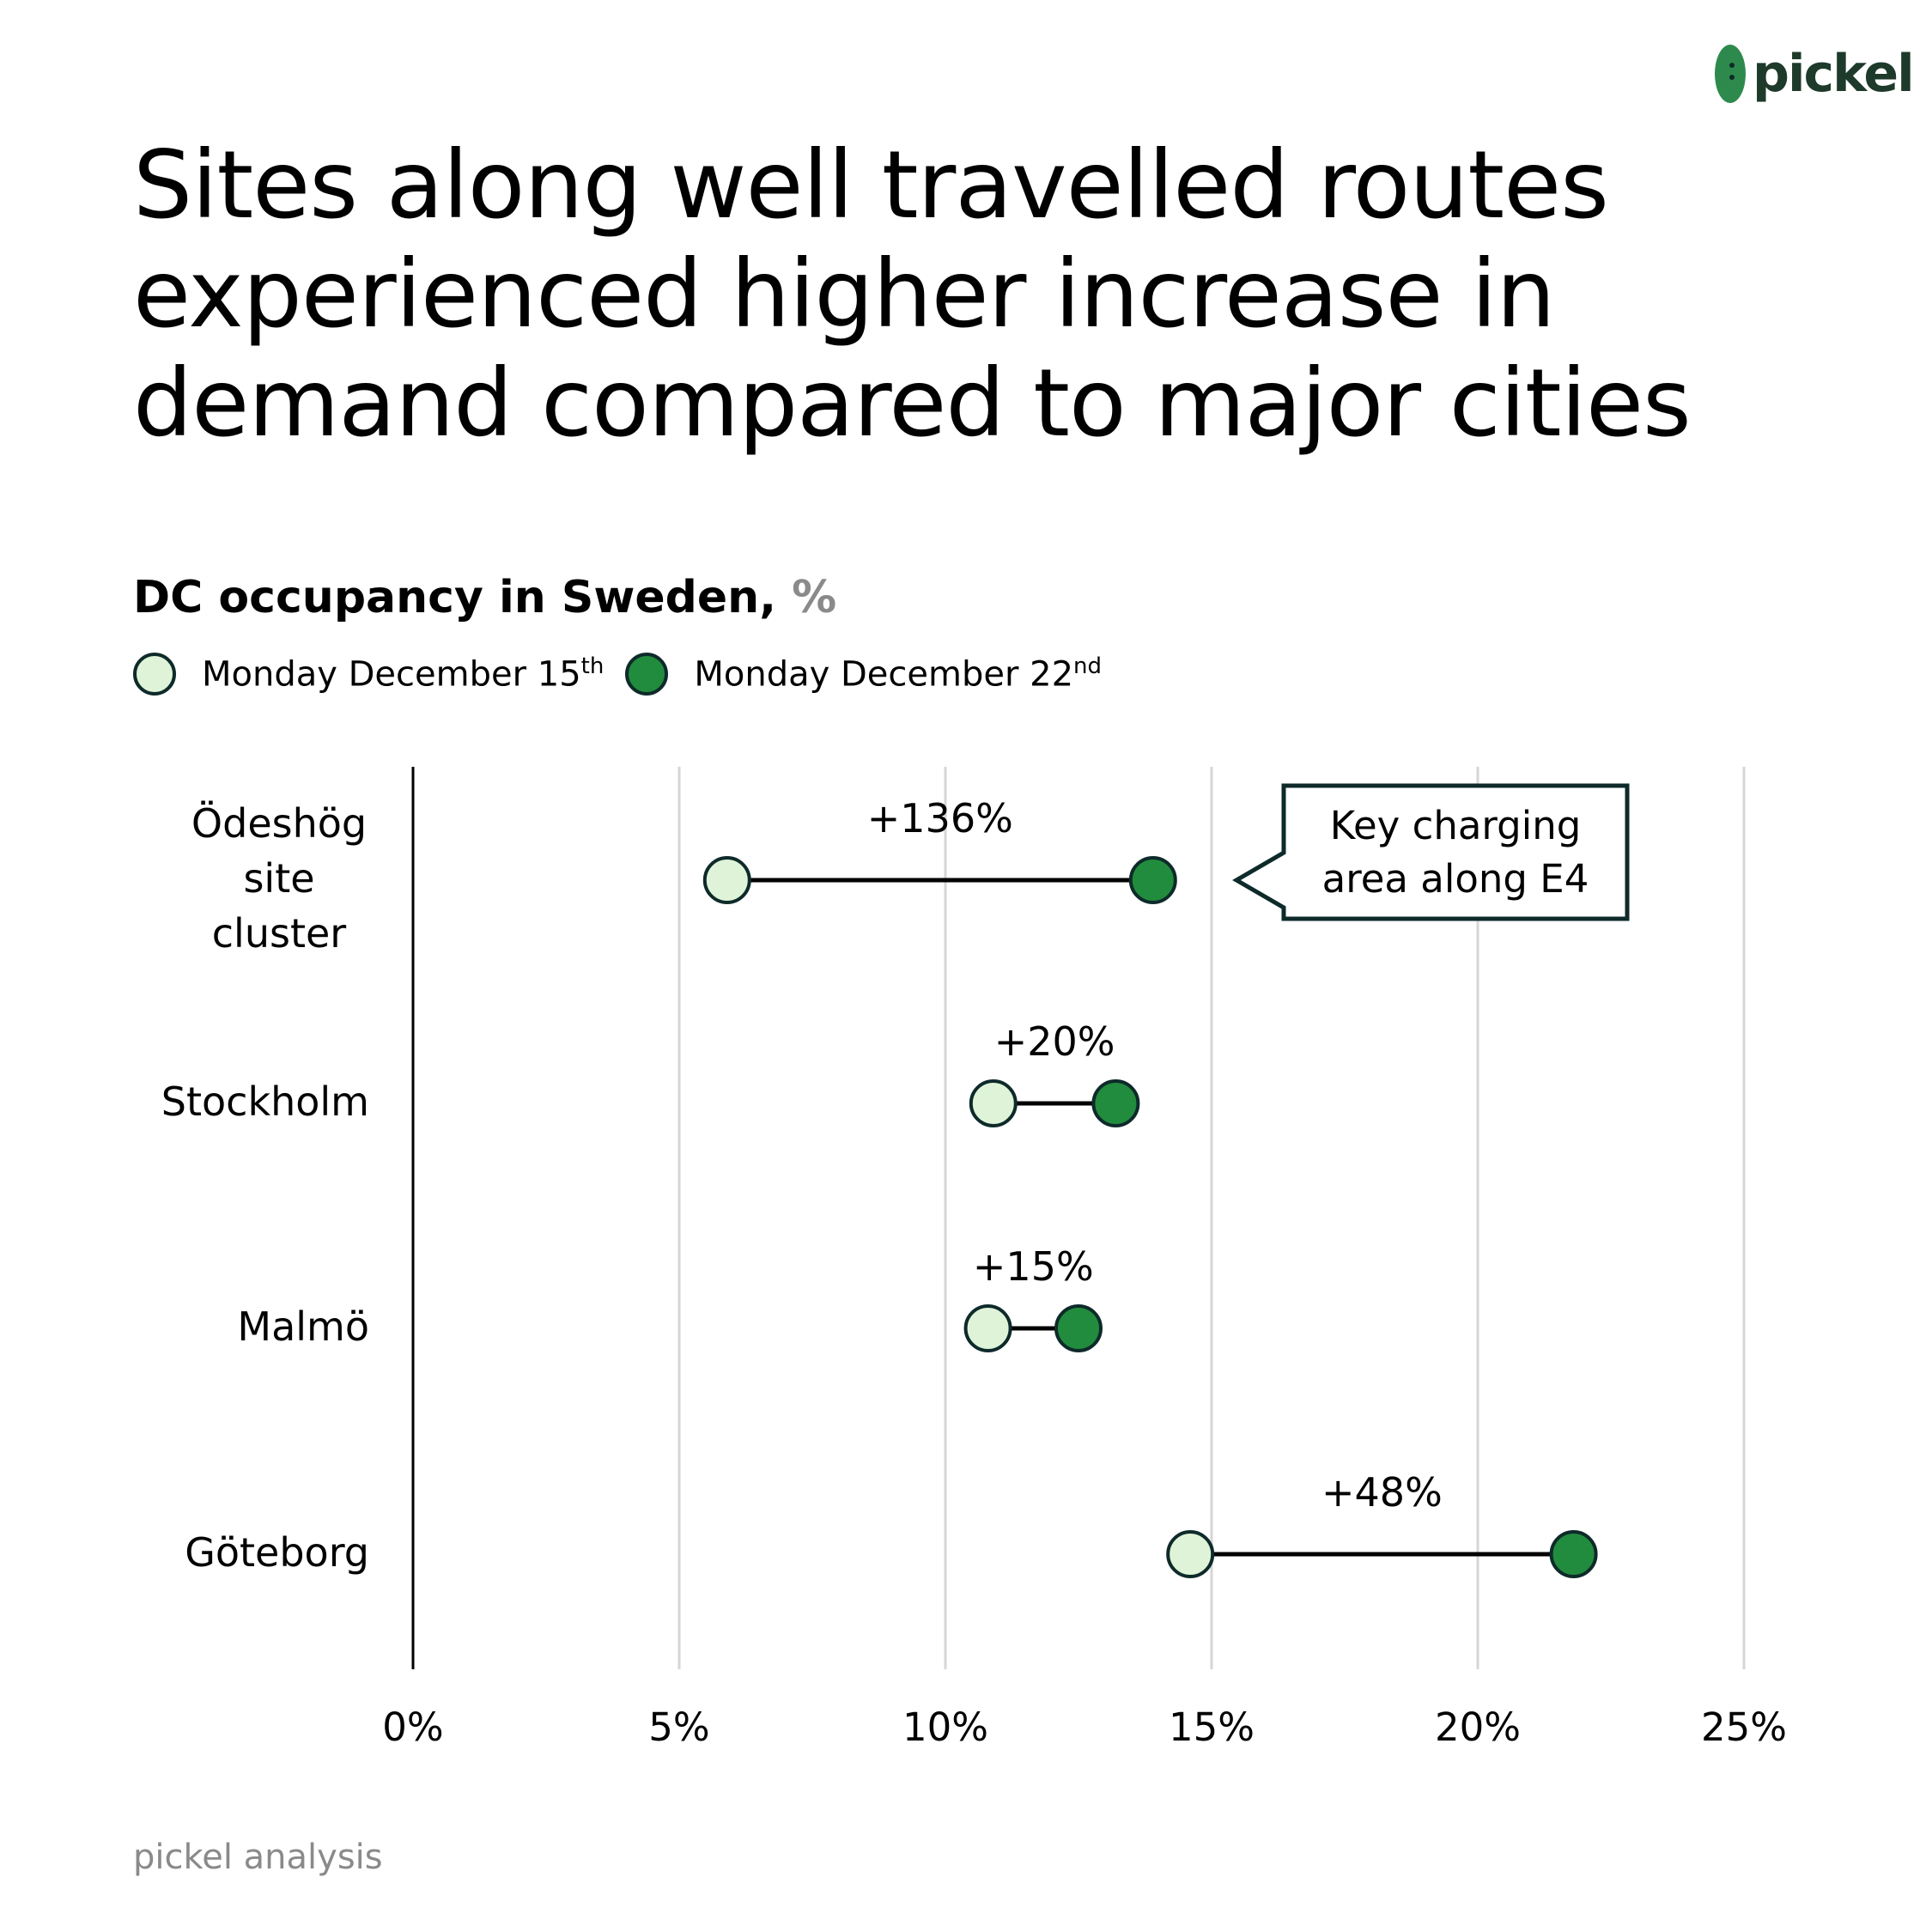  Describe the element at coordinates (280, 933) in the screenshot. I see `category-label-line: cluster` at that location.